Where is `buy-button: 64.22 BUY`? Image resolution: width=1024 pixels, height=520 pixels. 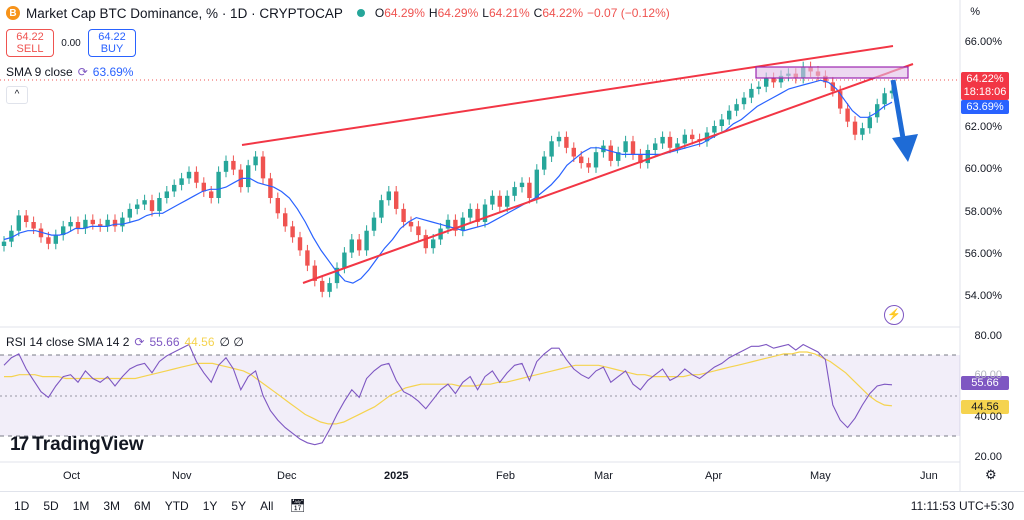 buy-button: 64.22 BUY is located at coordinates (112, 43).